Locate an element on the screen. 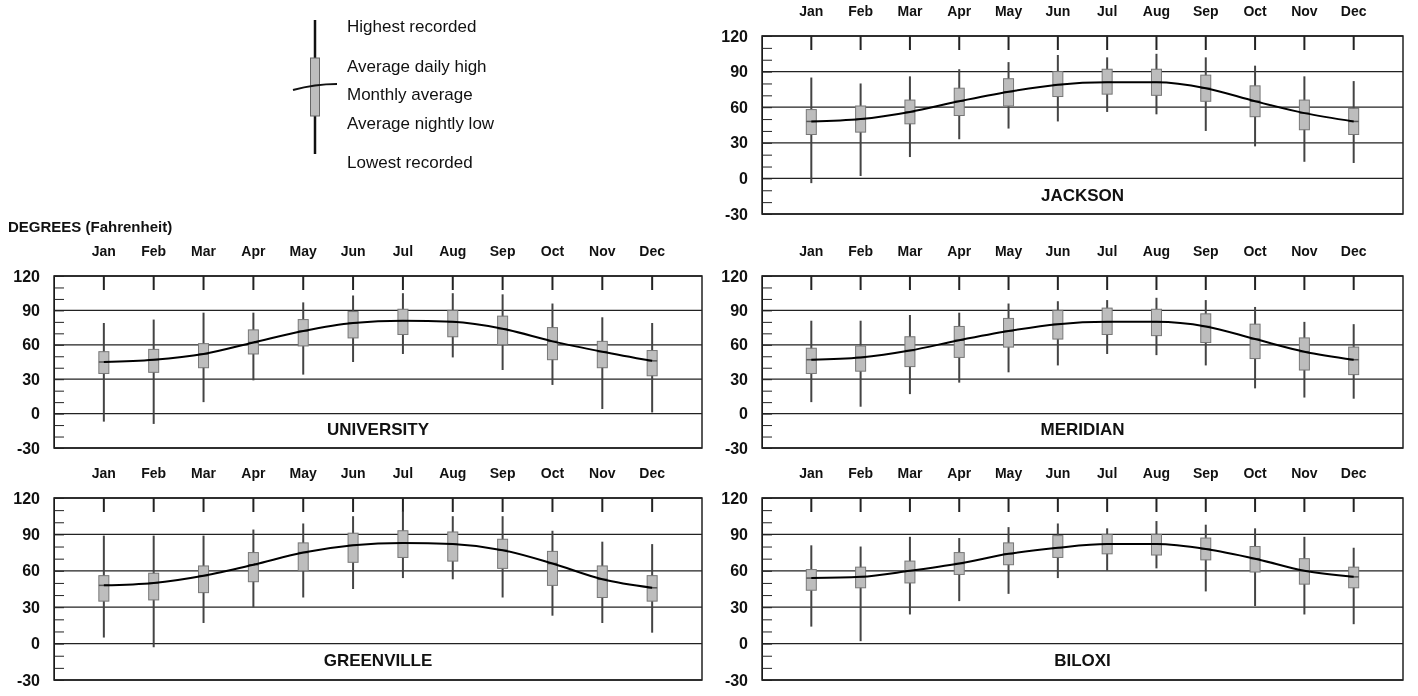 This screenshot has width=1418, height=696. text: Lowest recorded is located at coordinates (410, 163).